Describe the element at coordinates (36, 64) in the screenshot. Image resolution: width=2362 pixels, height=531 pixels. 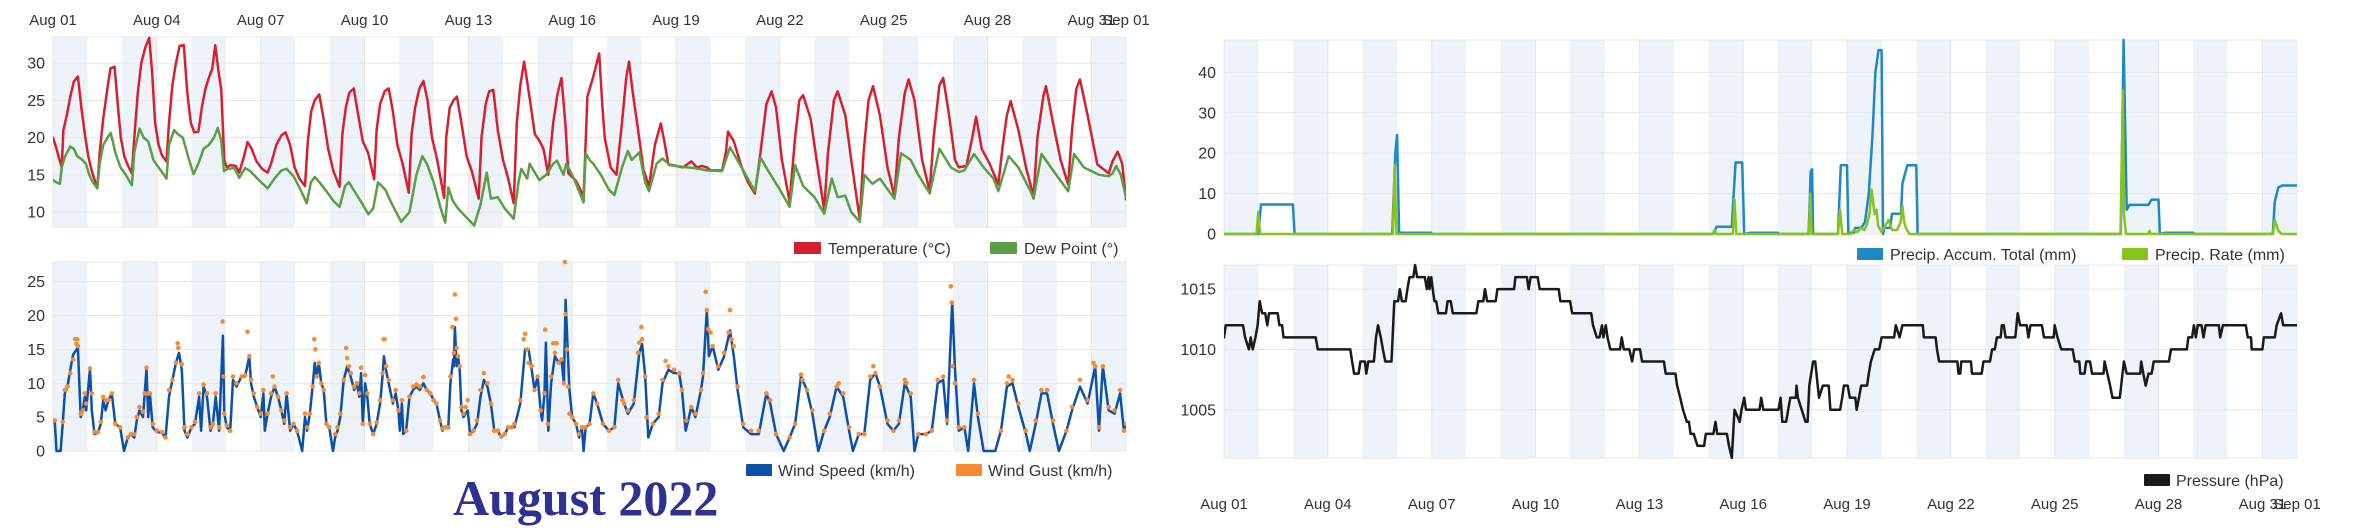
I see `y-tick-label: 30` at that location.